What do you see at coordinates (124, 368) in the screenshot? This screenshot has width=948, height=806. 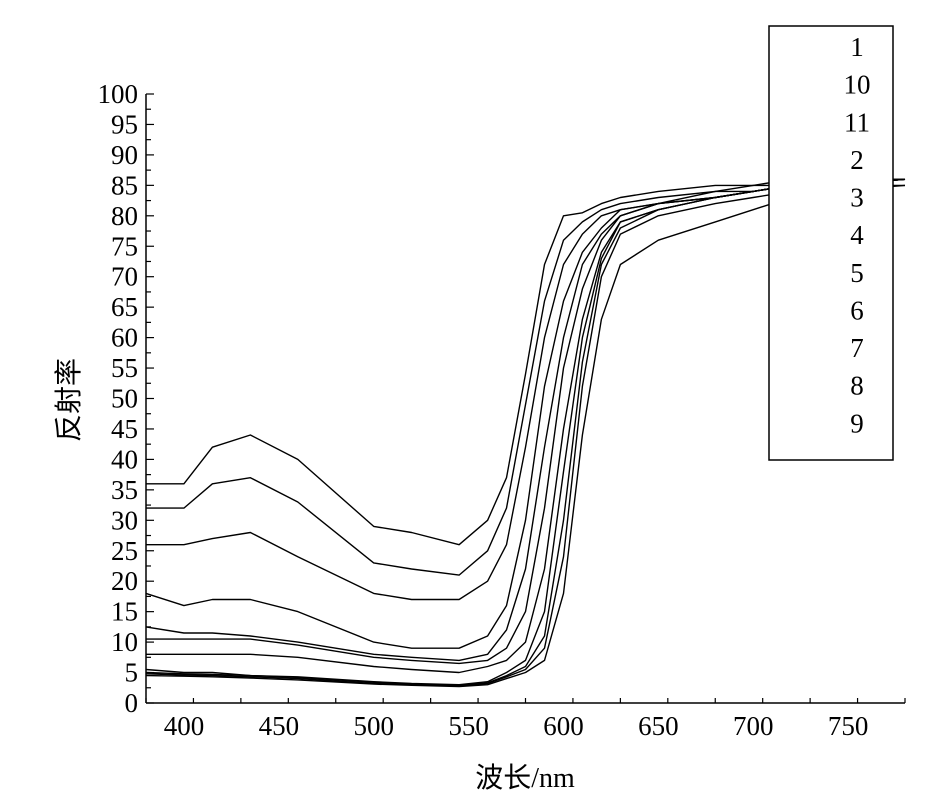 I see `y-tick-label-55: 55` at bounding box center [124, 368].